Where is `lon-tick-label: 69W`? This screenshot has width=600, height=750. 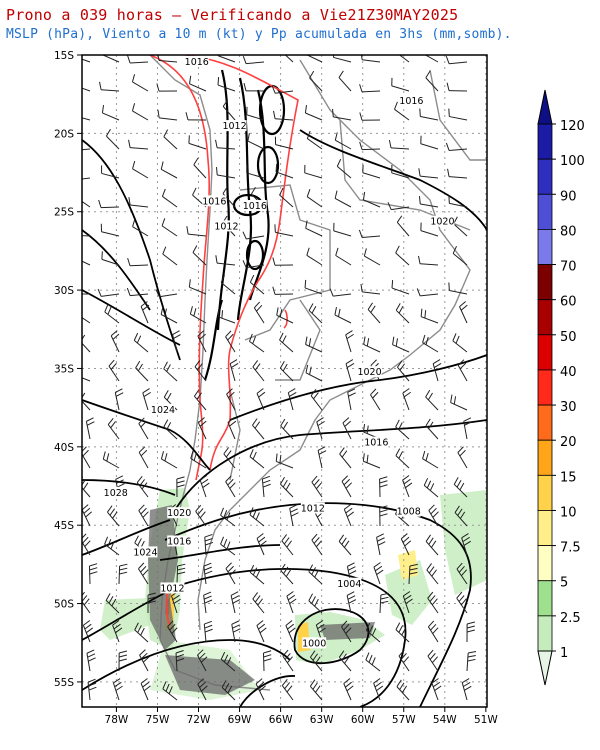
lon-tick-label: 69W is located at coordinates (240, 720).